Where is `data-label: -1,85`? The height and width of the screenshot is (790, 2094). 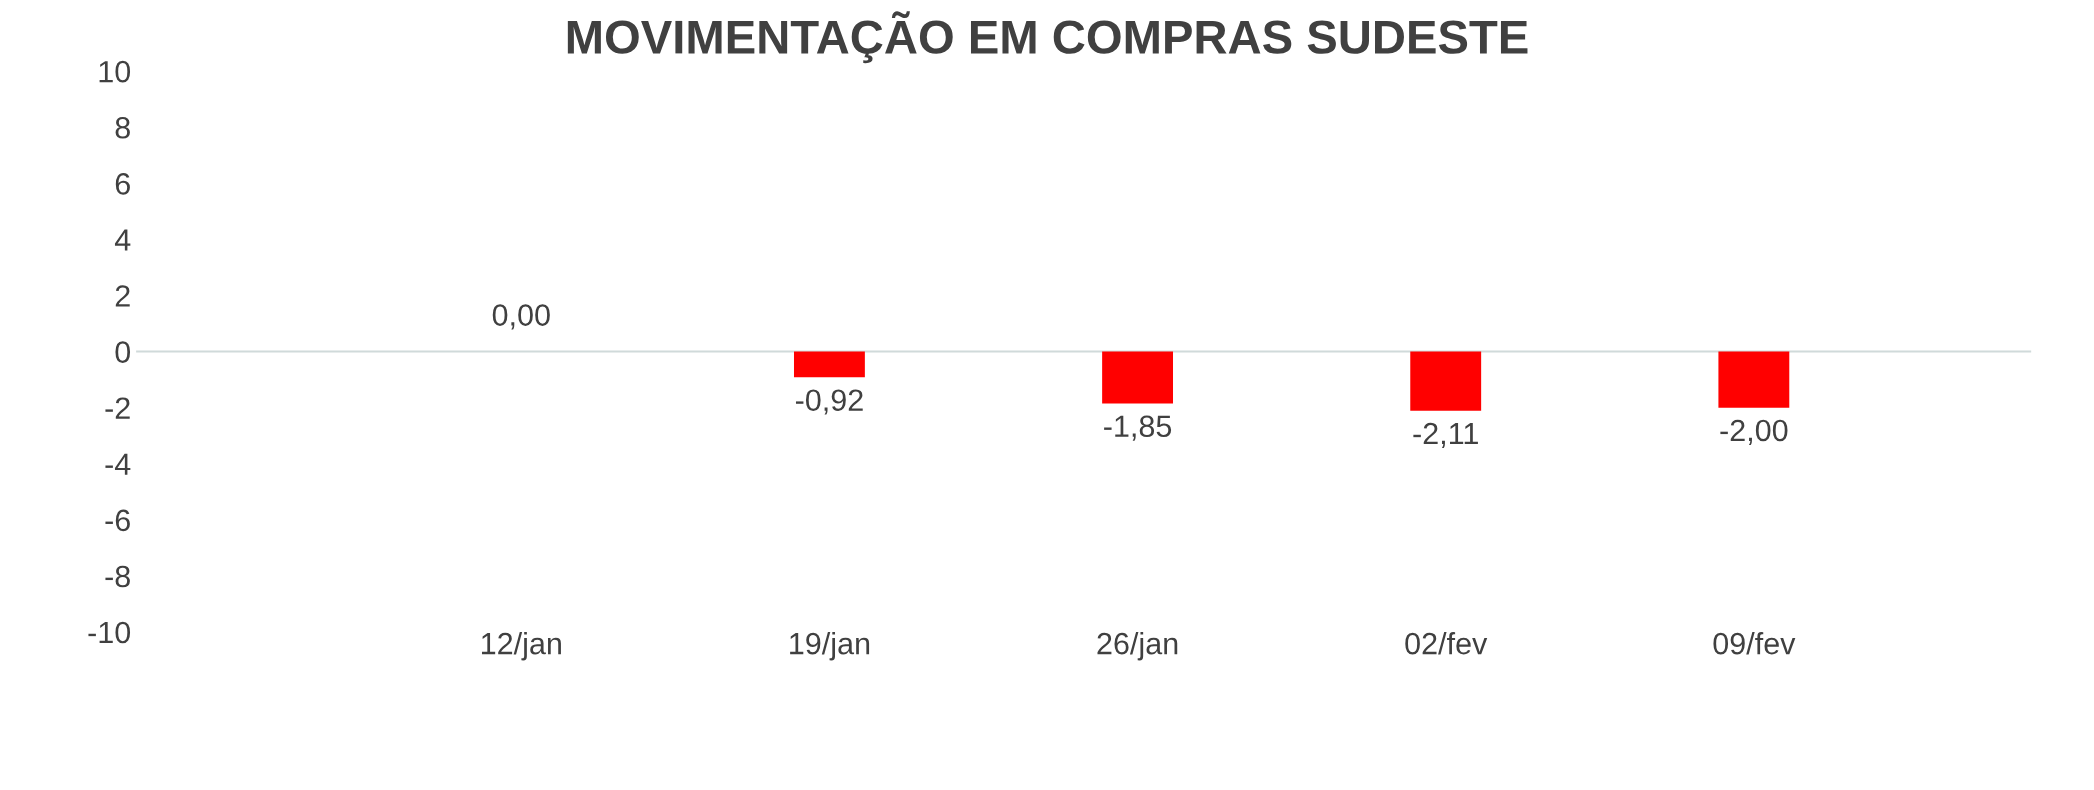
data-label: -1,85 is located at coordinates (1138, 428).